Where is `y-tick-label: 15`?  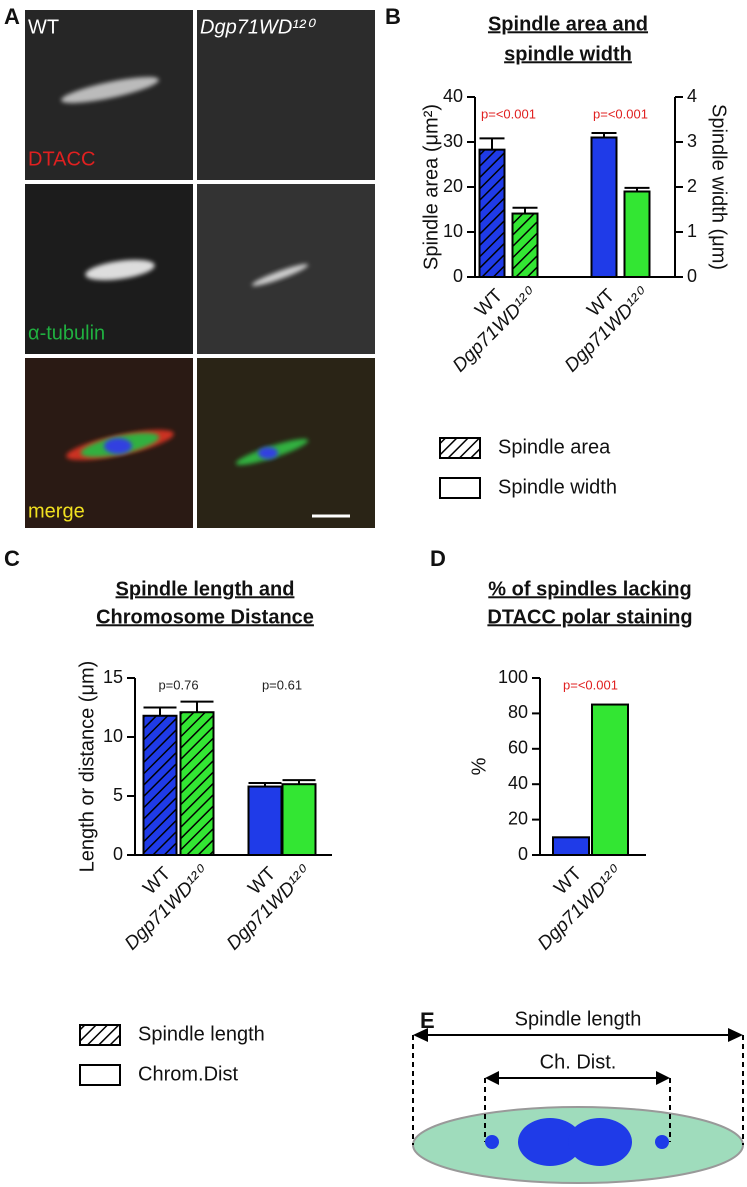 y-tick-label: 15 is located at coordinates (113, 677).